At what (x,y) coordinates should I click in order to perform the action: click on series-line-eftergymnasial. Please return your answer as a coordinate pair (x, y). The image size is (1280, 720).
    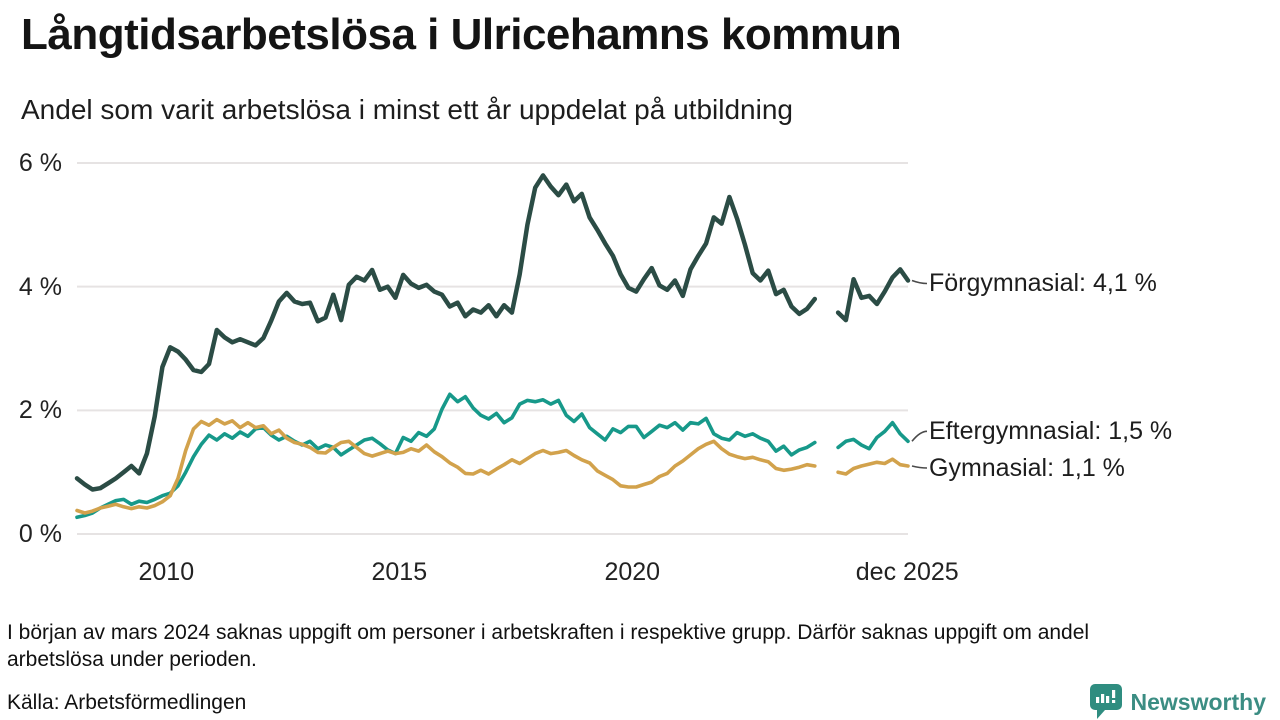
    Looking at the image, I should click on (492, 456).